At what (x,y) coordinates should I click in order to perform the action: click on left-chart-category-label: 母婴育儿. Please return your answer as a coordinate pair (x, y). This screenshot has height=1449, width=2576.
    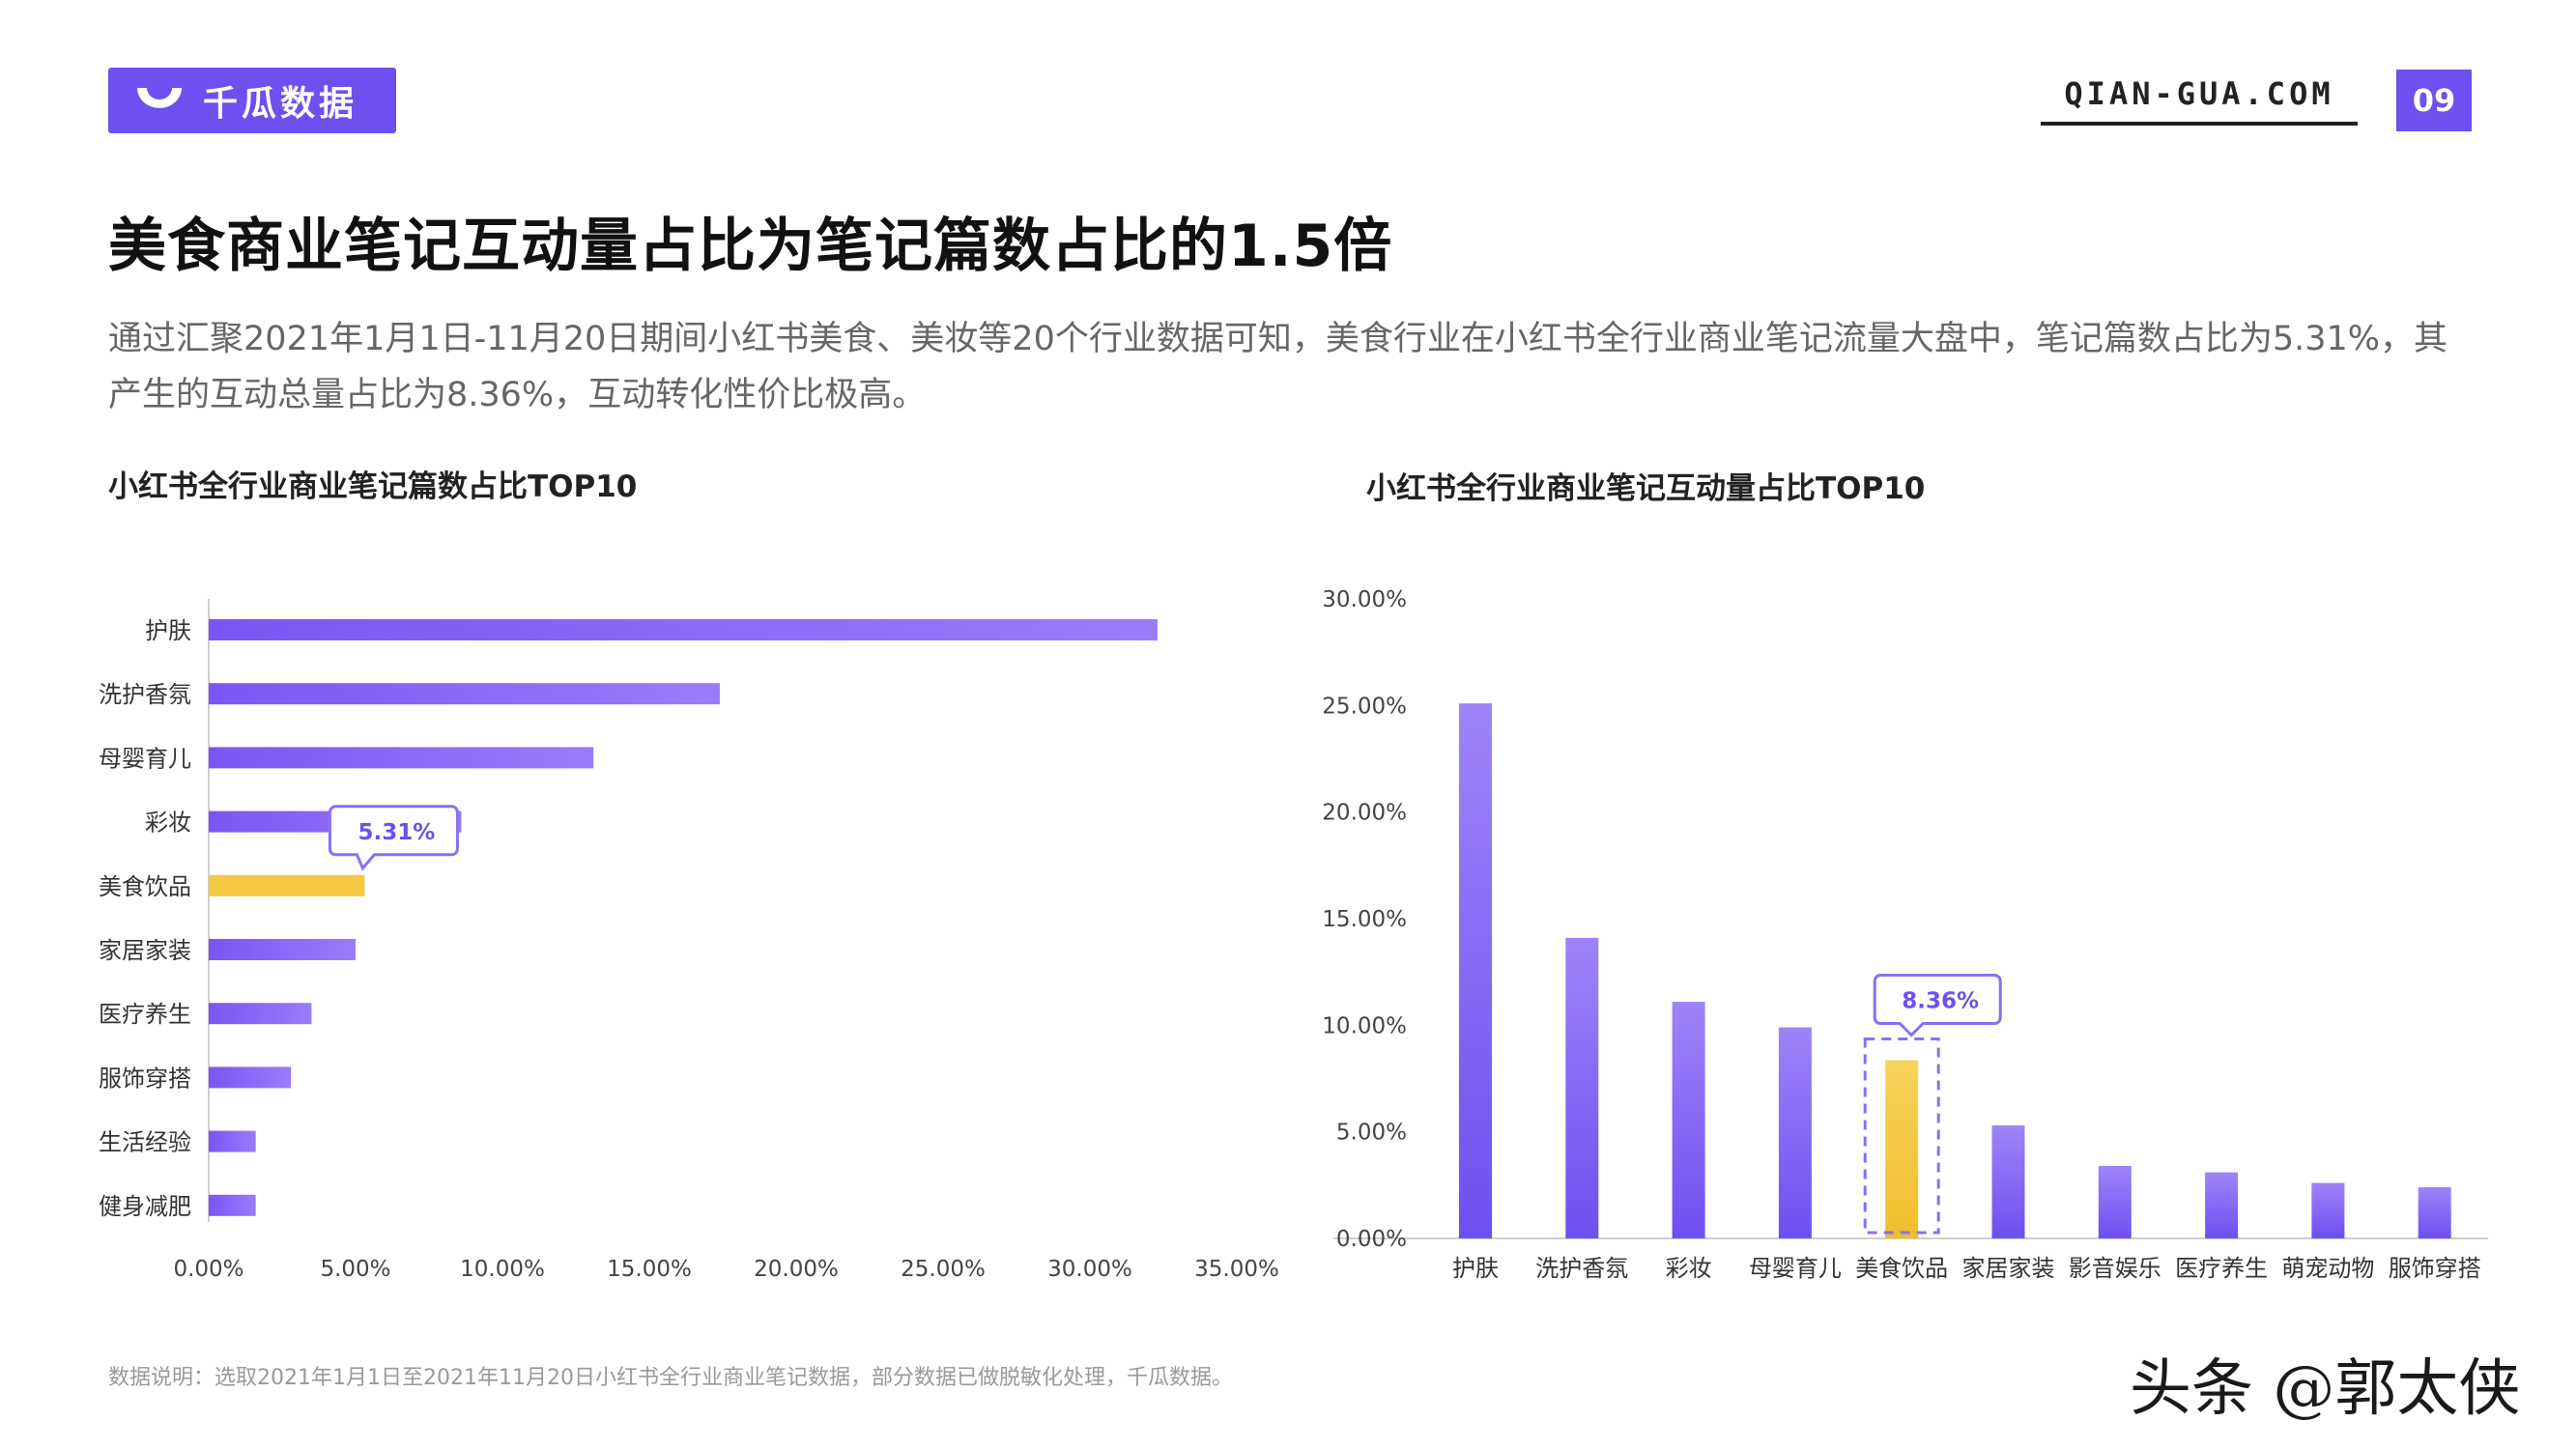
    Looking at the image, I should click on (145, 758).